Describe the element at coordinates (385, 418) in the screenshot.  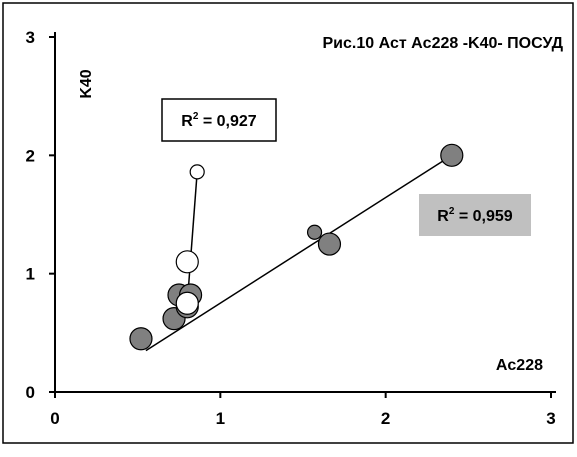
I see `x-tick-label: 2` at that location.